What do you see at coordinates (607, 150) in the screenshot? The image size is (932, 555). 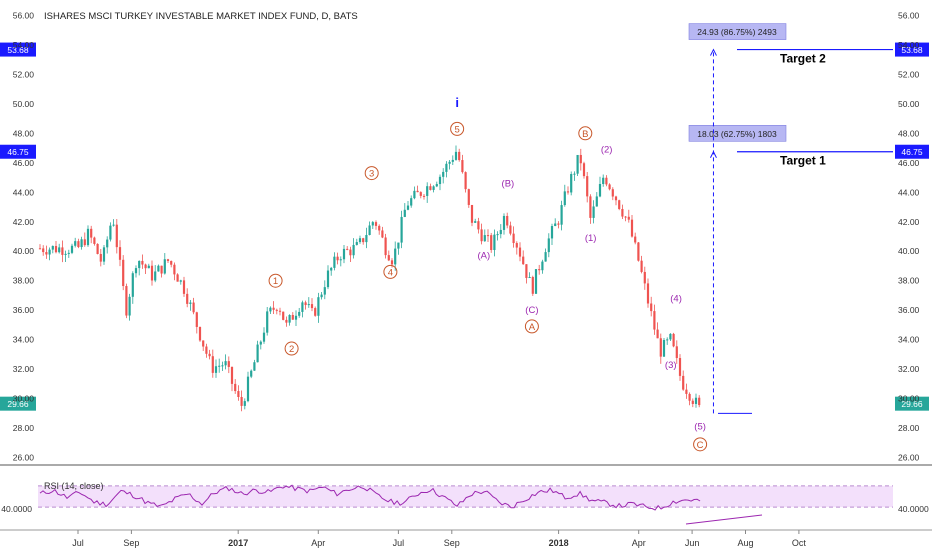 I see `elliott-wave-label: (2)` at bounding box center [607, 150].